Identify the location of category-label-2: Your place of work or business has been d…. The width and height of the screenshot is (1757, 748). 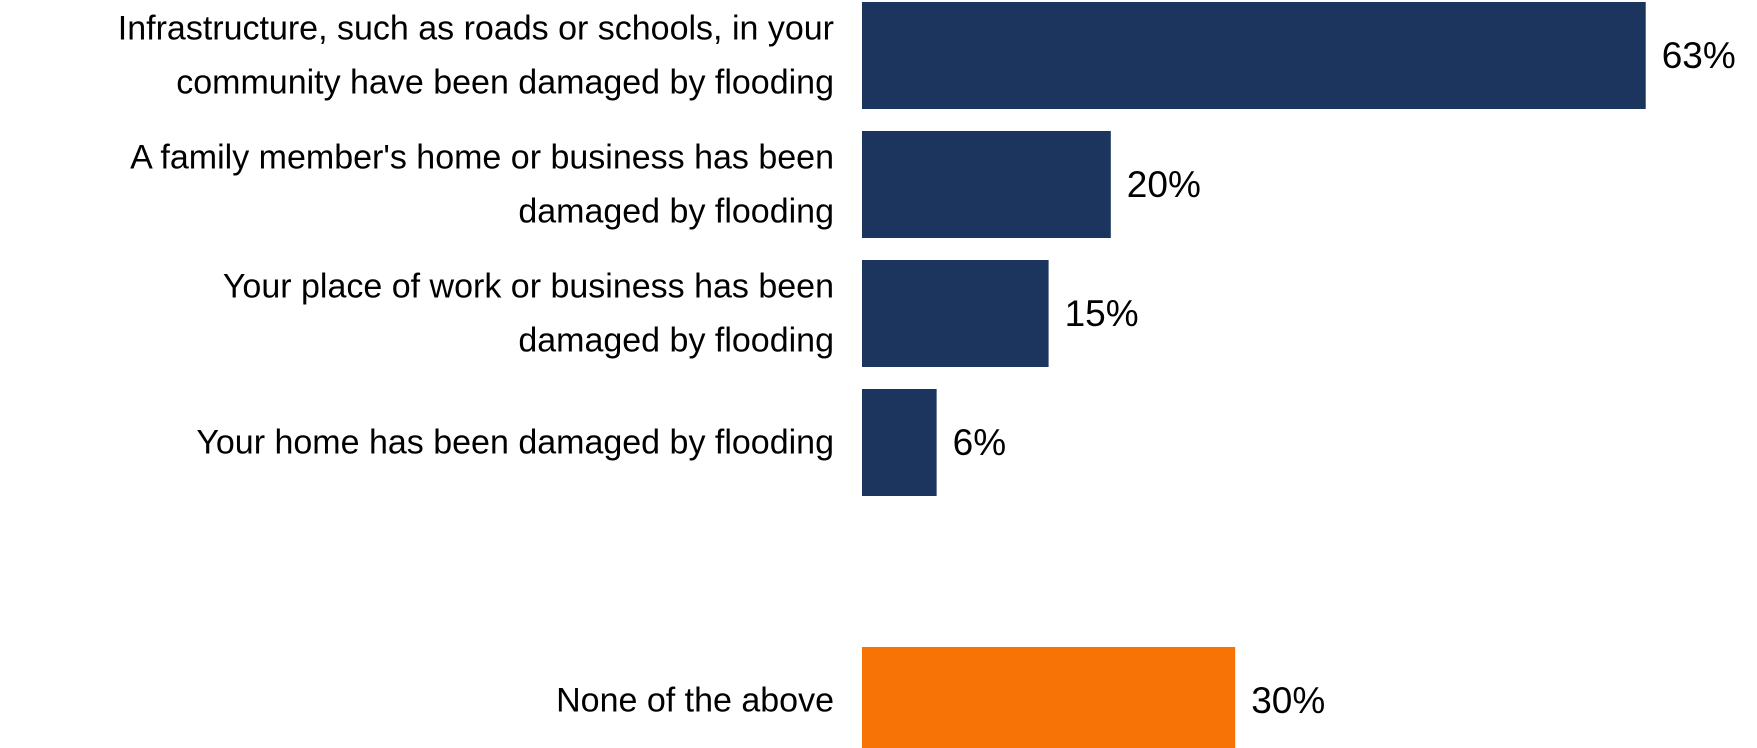
(528, 314).